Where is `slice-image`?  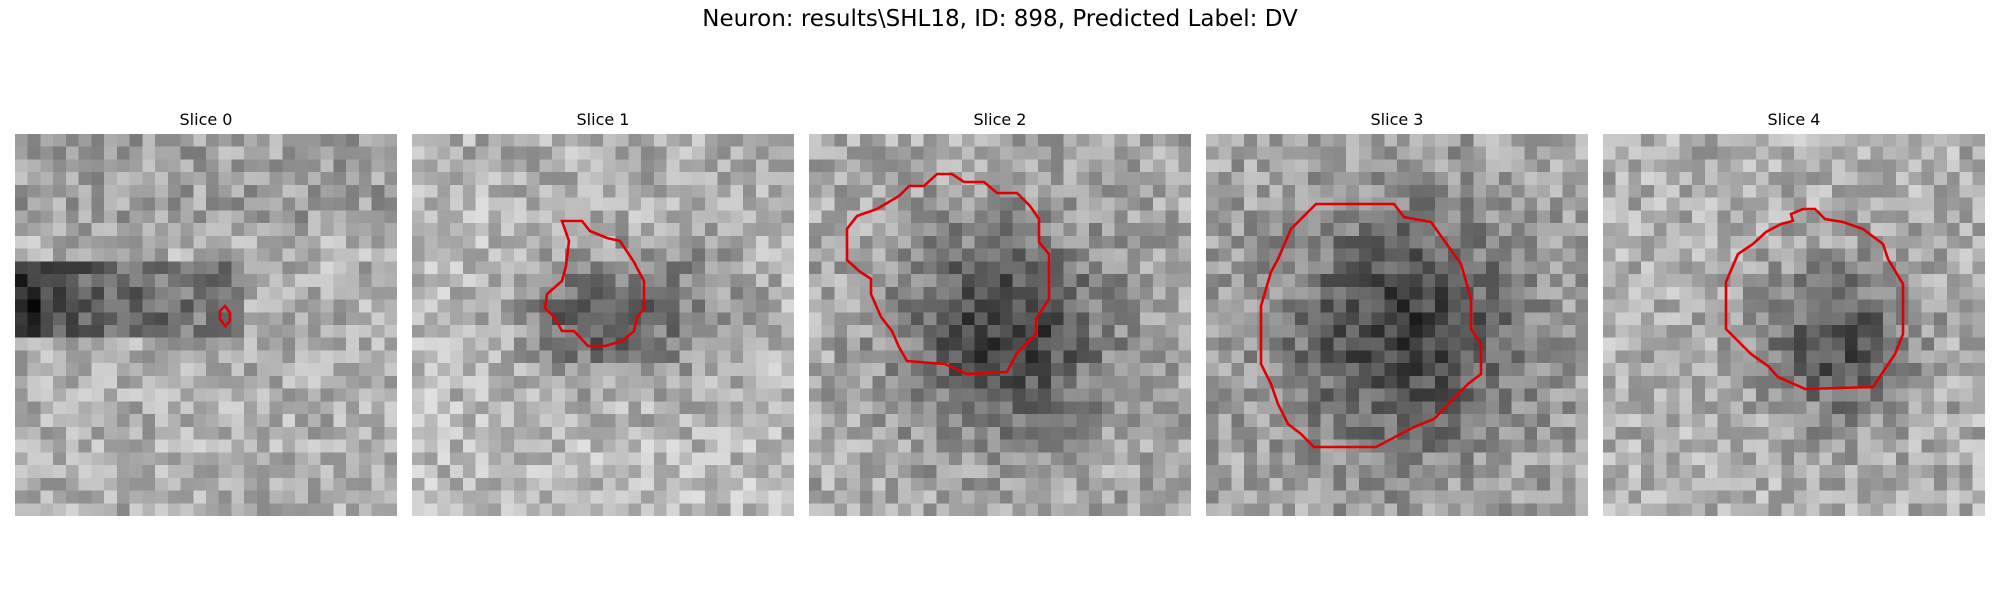
slice-image is located at coordinates (1397, 325).